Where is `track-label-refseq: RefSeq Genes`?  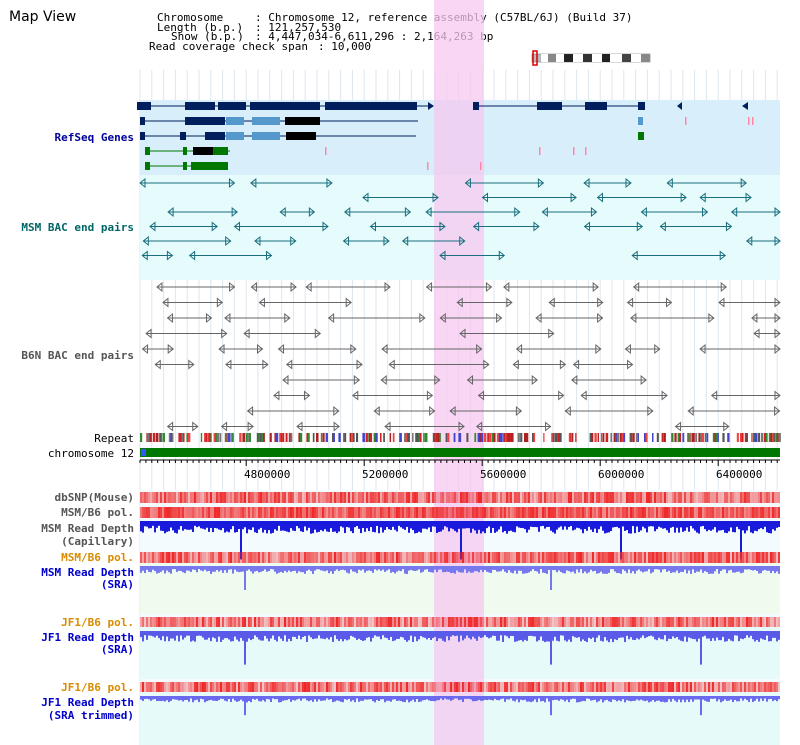 track-label-refseq: RefSeq Genes is located at coordinates (94, 137).